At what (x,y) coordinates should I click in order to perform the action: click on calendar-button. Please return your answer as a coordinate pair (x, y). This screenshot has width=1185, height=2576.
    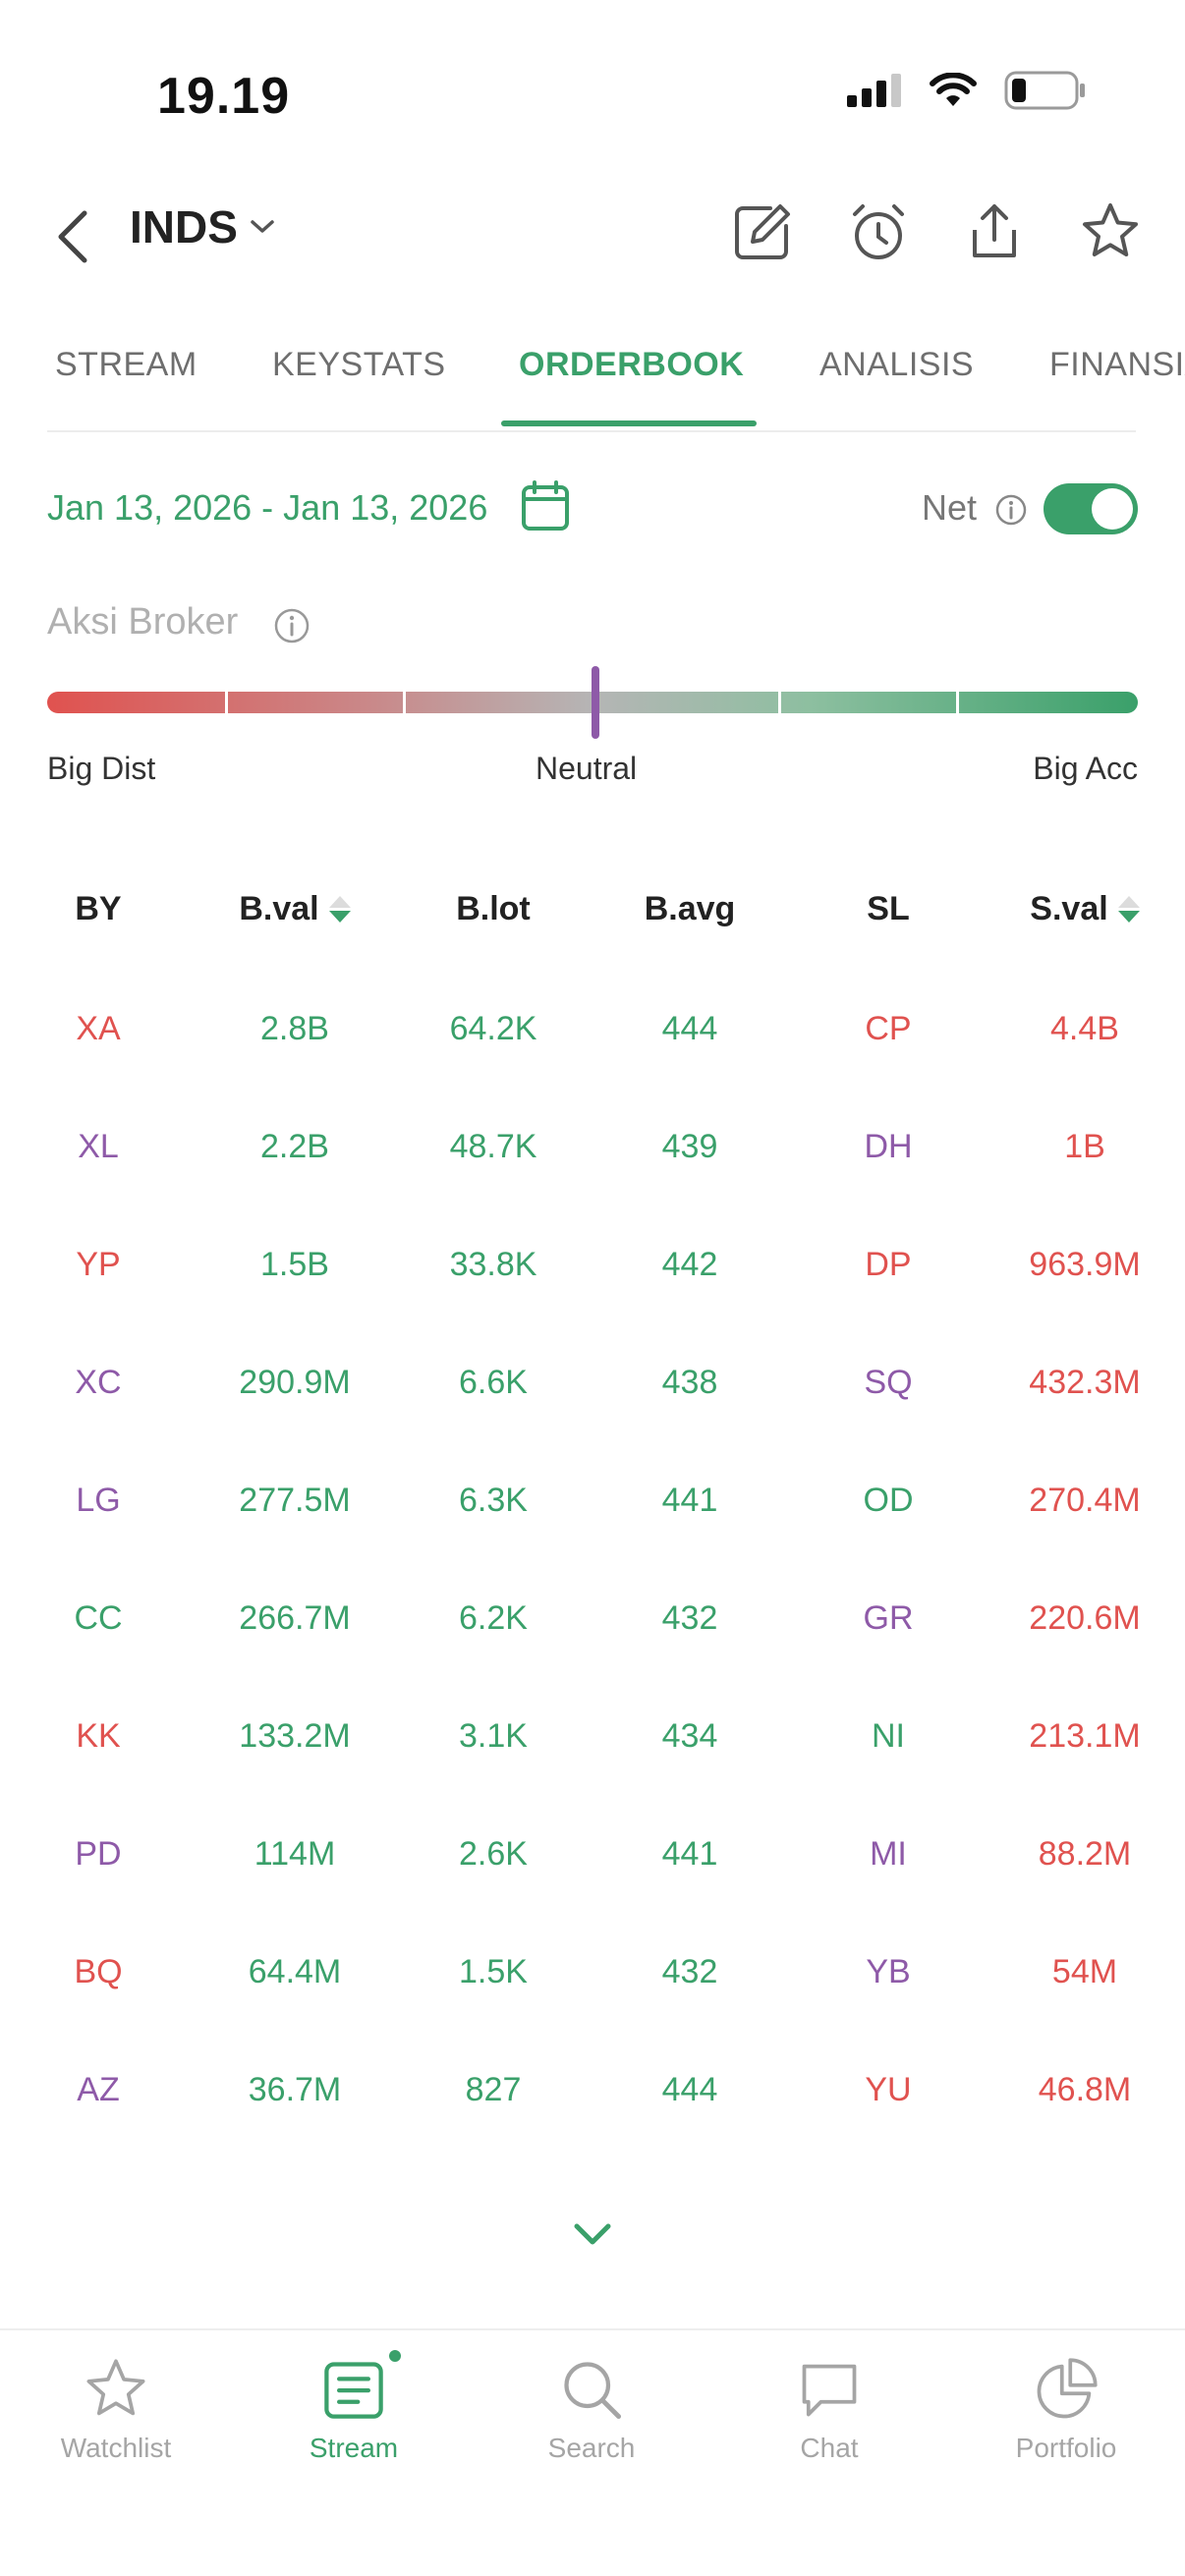
    Looking at the image, I should click on (546, 508).